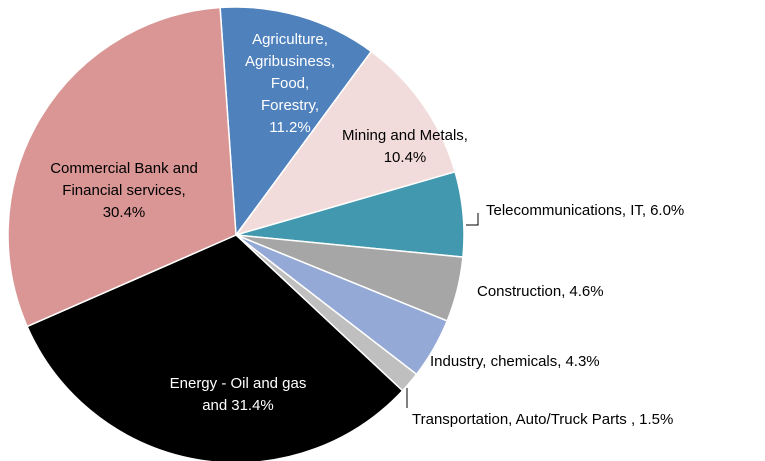  Describe the element at coordinates (238, 383) in the screenshot. I see `label-line: Energy - Oil and gas` at that location.